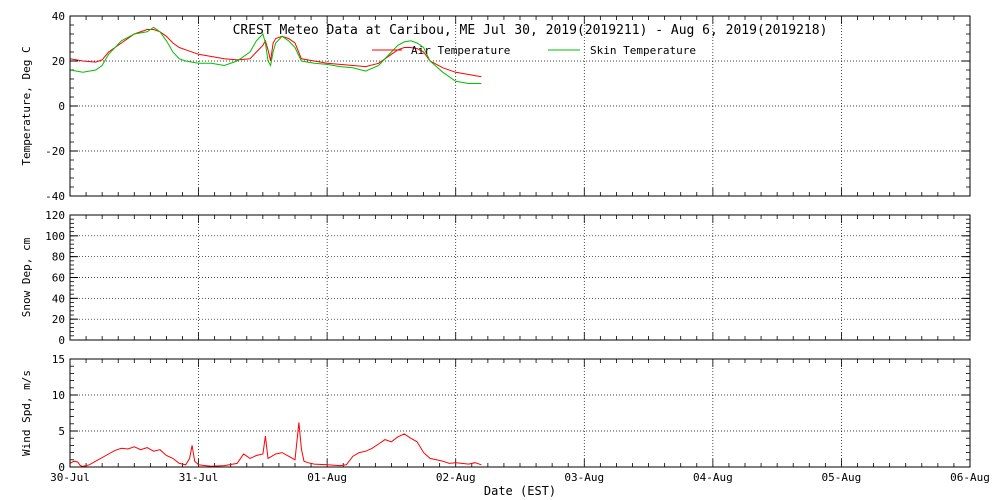  What do you see at coordinates (327, 477) in the screenshot?
I see `x-tick-label: 01-Aug` at bounding box center [327, 477].